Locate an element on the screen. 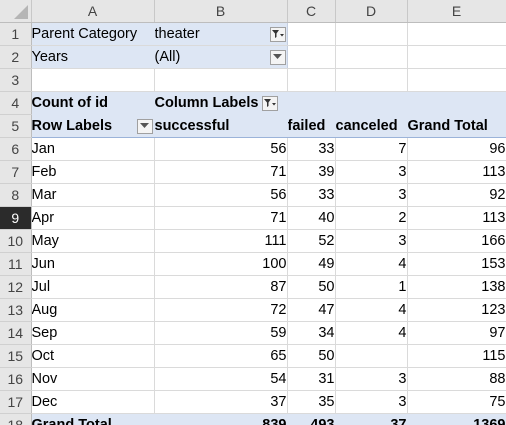 This screenshot has height=425, width=506. value-cell: 100 is located at coordinates (221, 264).